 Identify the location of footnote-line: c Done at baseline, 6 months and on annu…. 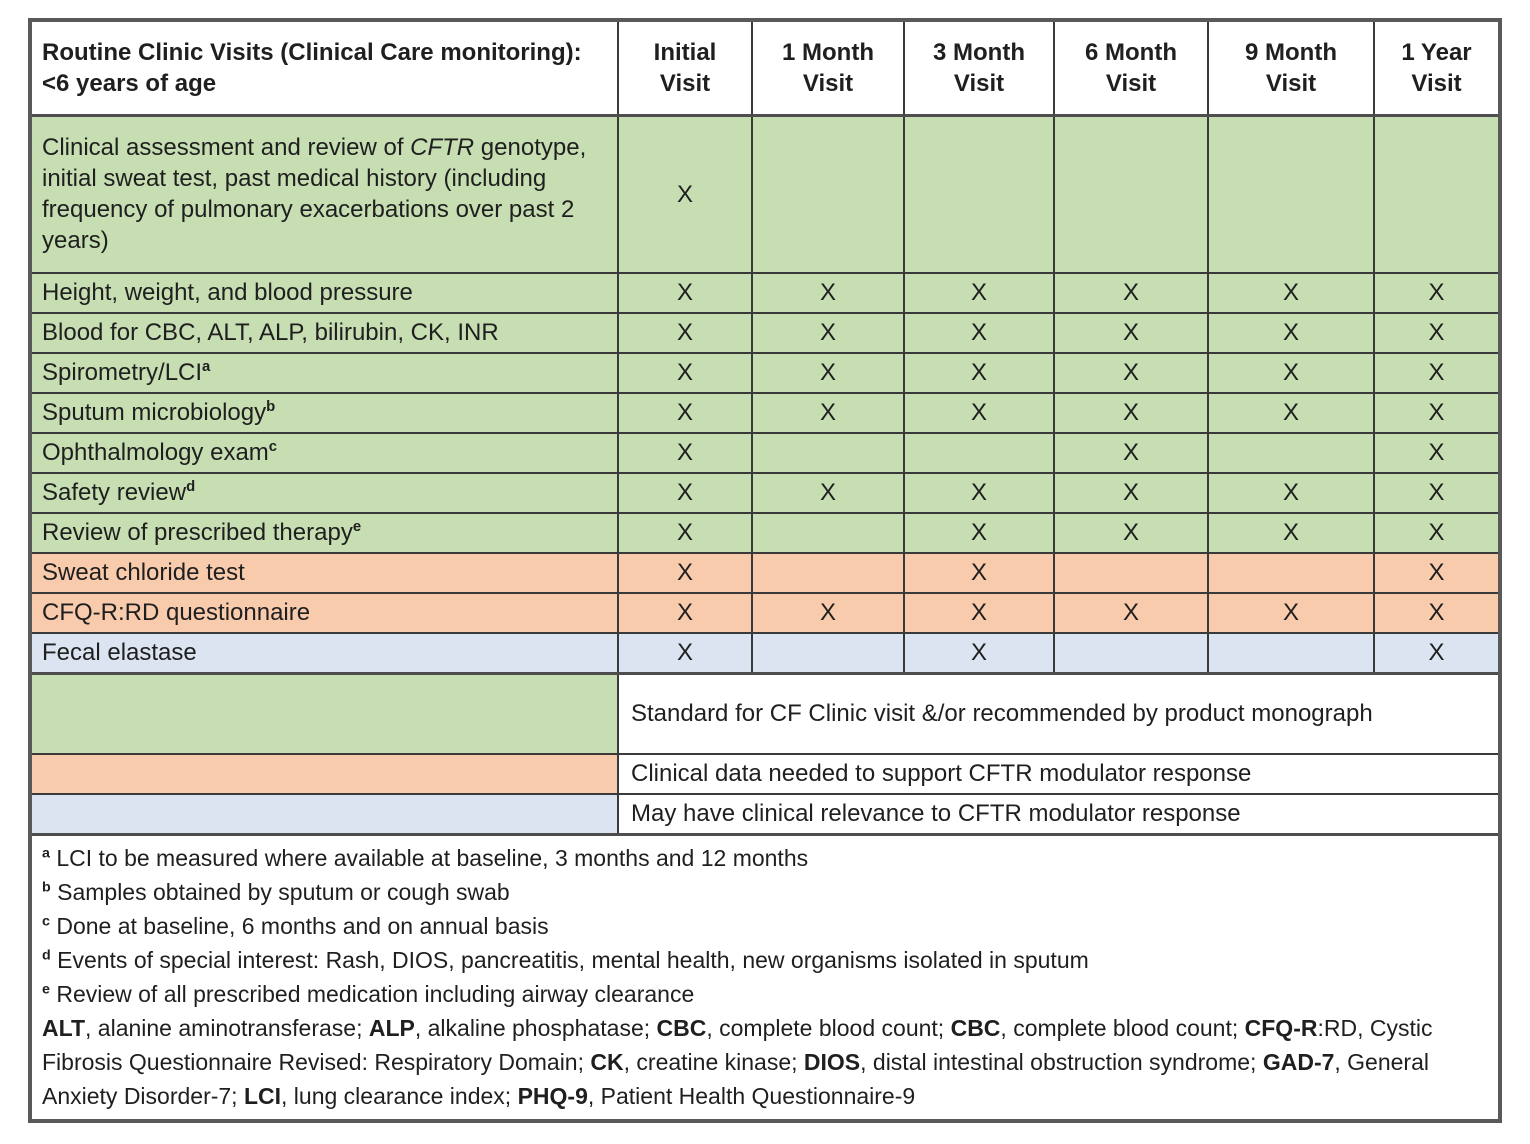
(764, 926).